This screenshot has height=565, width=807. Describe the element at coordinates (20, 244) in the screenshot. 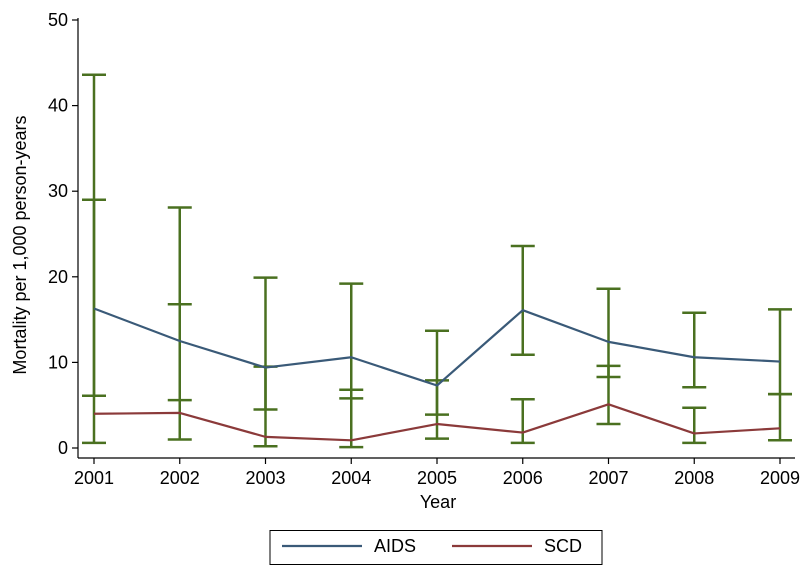

I see `y-axis-title: Mortality per 1,000 person-years` at that location.